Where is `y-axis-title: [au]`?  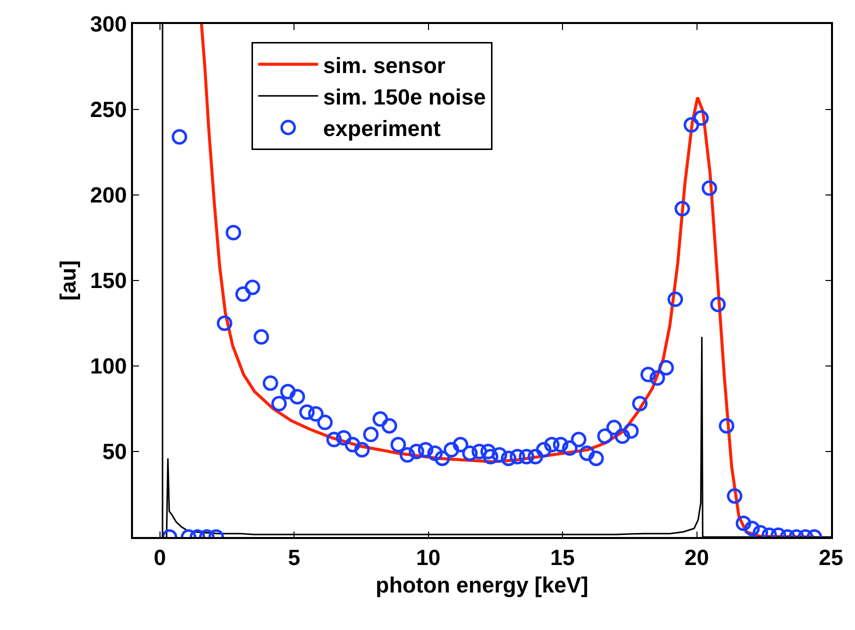
y-axis-title: [au] is located at coordinates (67, 280).